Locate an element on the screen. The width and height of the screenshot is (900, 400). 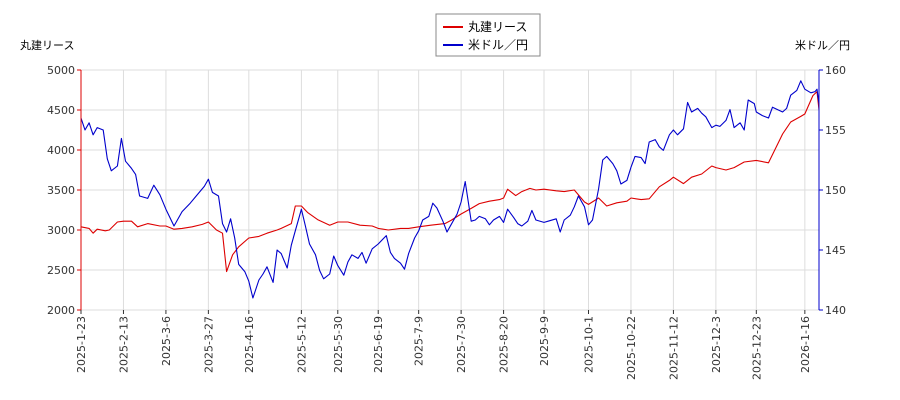
right-tick-label: 145 is located at coordinates (835, 250).